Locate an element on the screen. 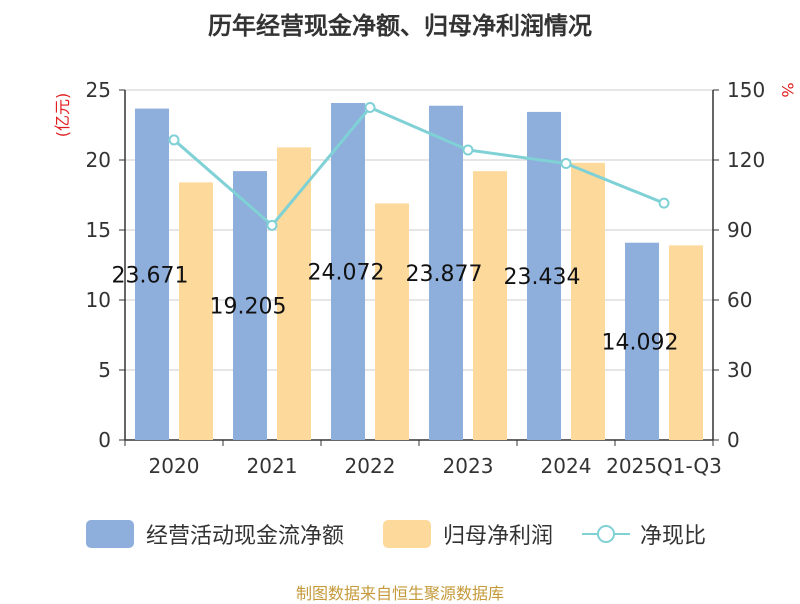 The width and height of the screenshot is (800, 604). legend-label-ratio: 净现比 is located at coordinates (673, 536).